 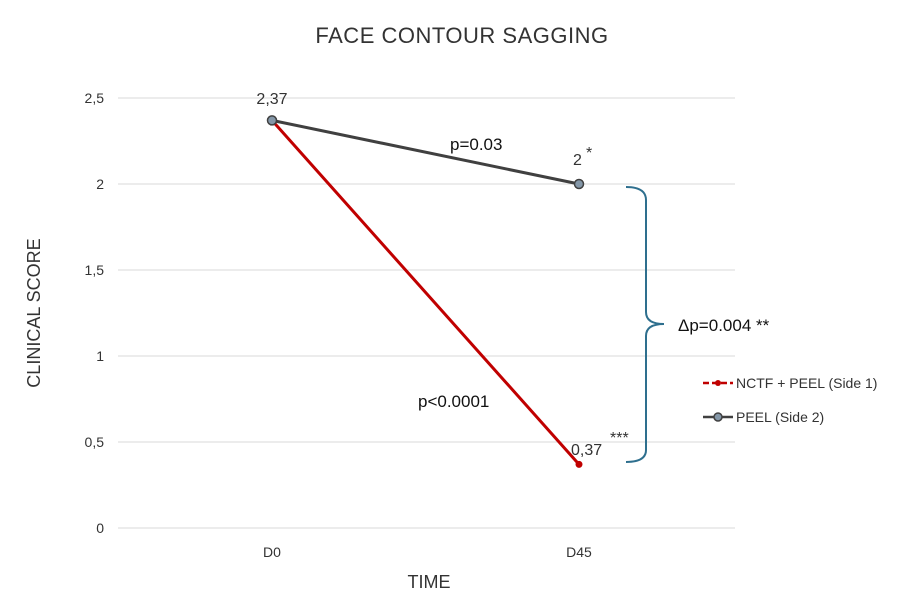 I want to click on y-tick-label: 1,5, so click(x=95, y=270).